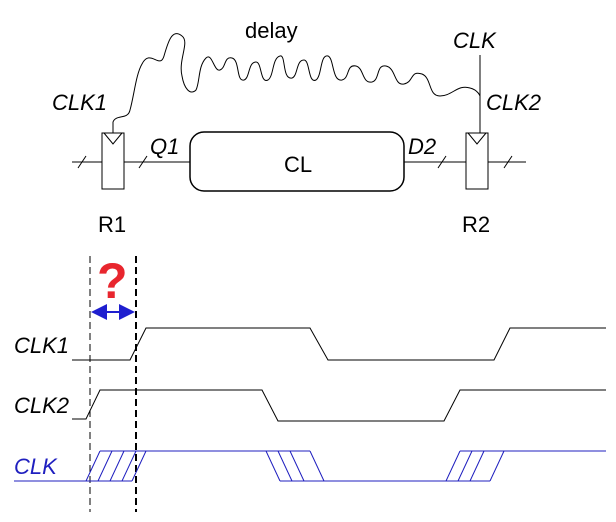 The image size is (616, 522). Describe the element at coordinates (113, 138) in the screenshot. I see `clock-triangle-r1` at that location.